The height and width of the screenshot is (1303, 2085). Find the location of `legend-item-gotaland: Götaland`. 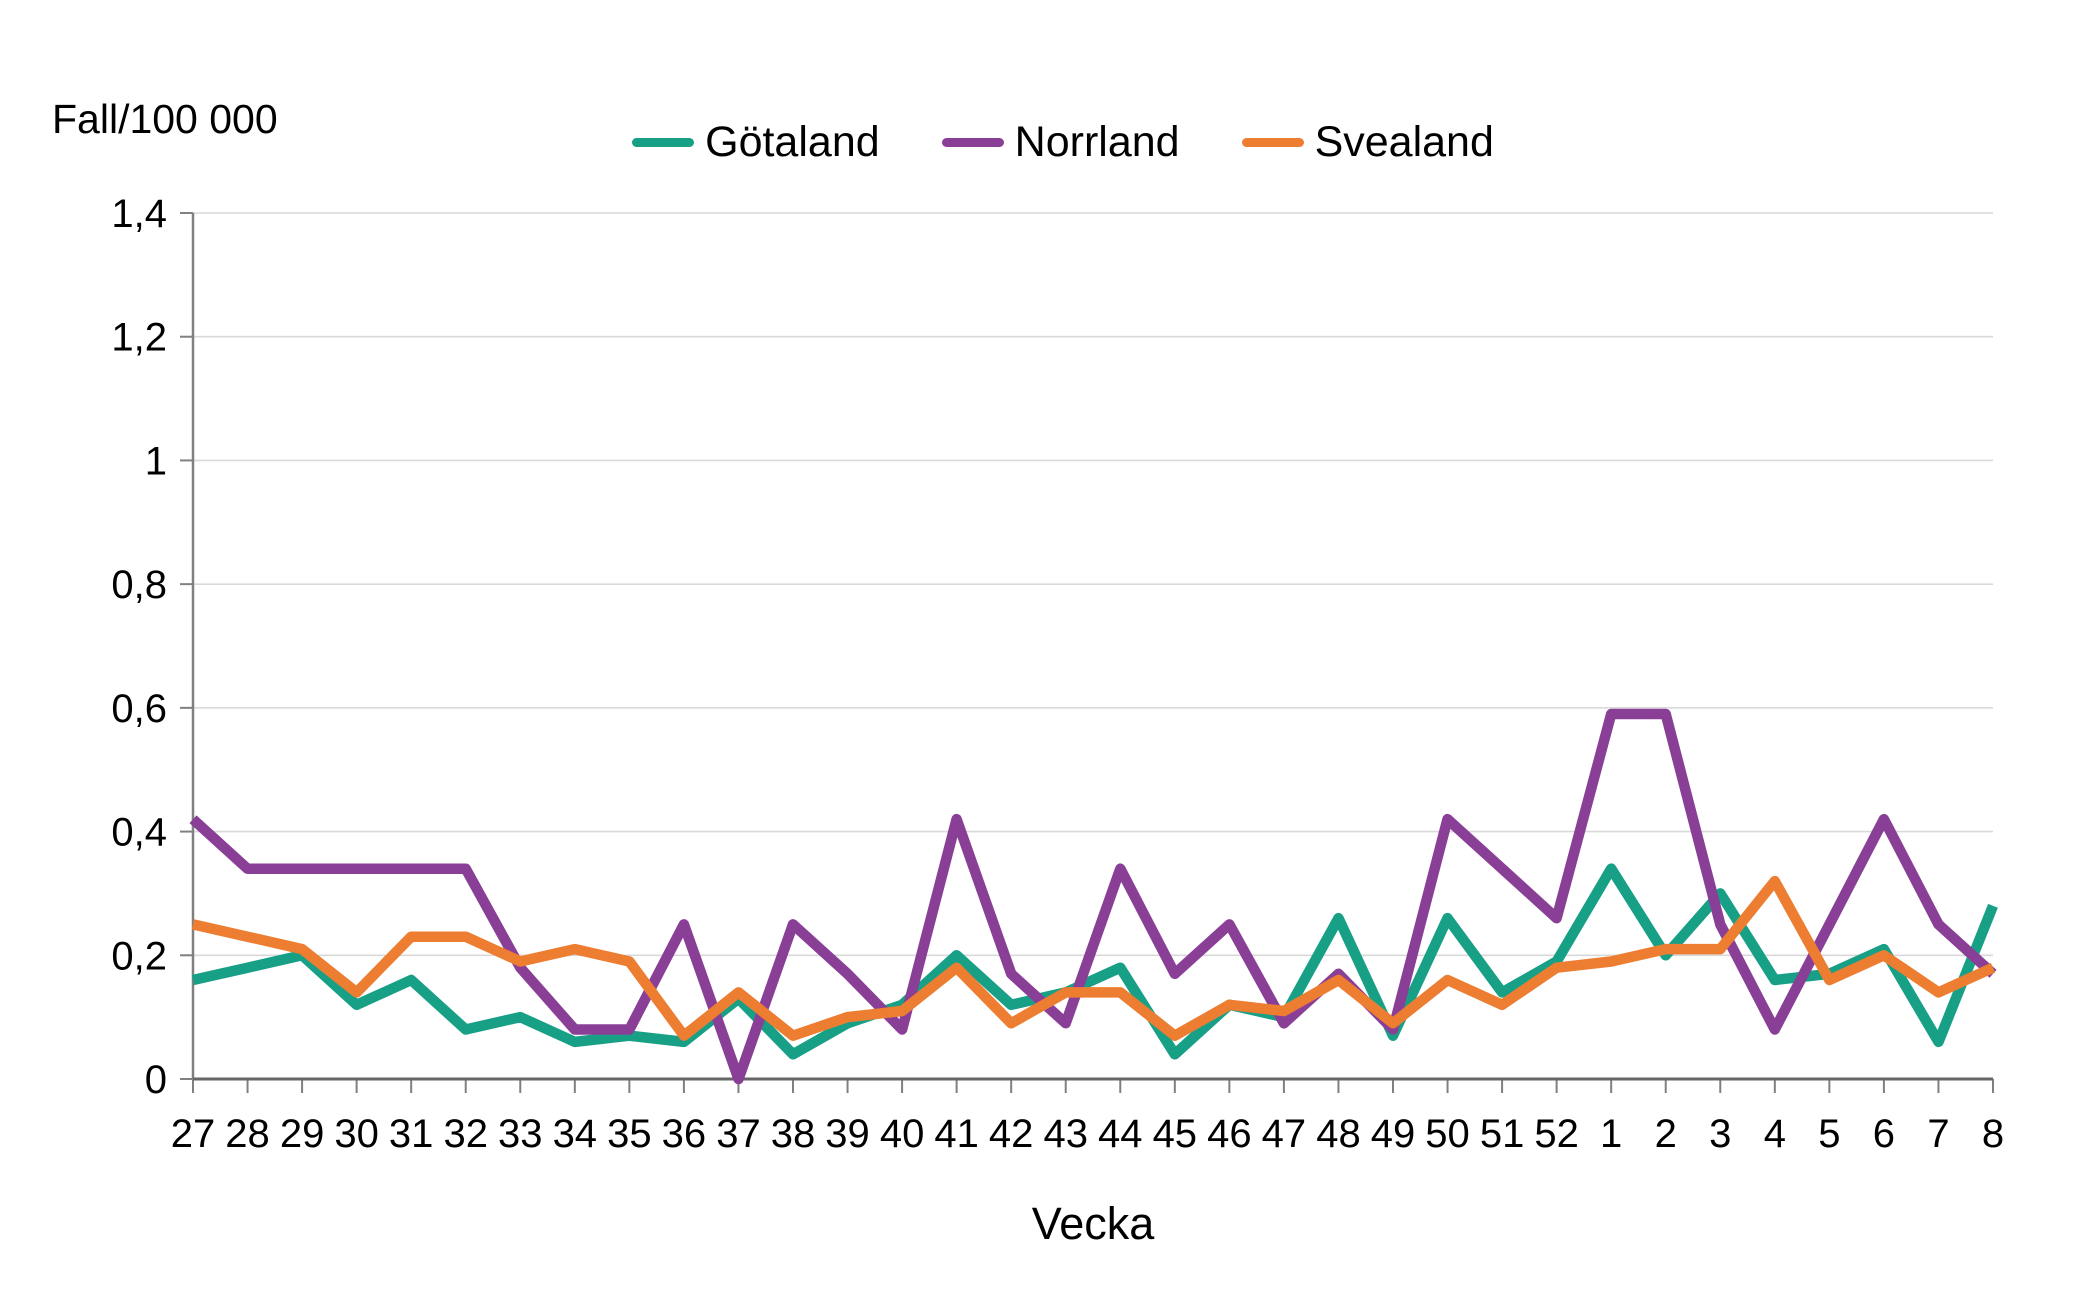

legend-item-gotaland: Götaland is located at coordinates (756, 142).